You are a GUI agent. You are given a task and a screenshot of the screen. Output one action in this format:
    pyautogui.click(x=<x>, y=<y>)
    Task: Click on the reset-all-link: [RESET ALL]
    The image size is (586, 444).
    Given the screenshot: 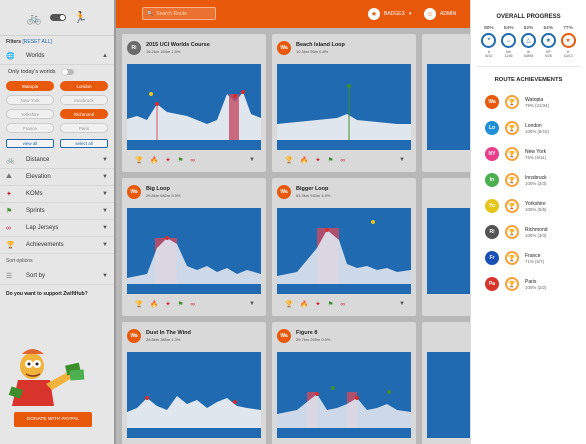 What is the action you would take?
    pyautogui.click(x=37, y=42)
    